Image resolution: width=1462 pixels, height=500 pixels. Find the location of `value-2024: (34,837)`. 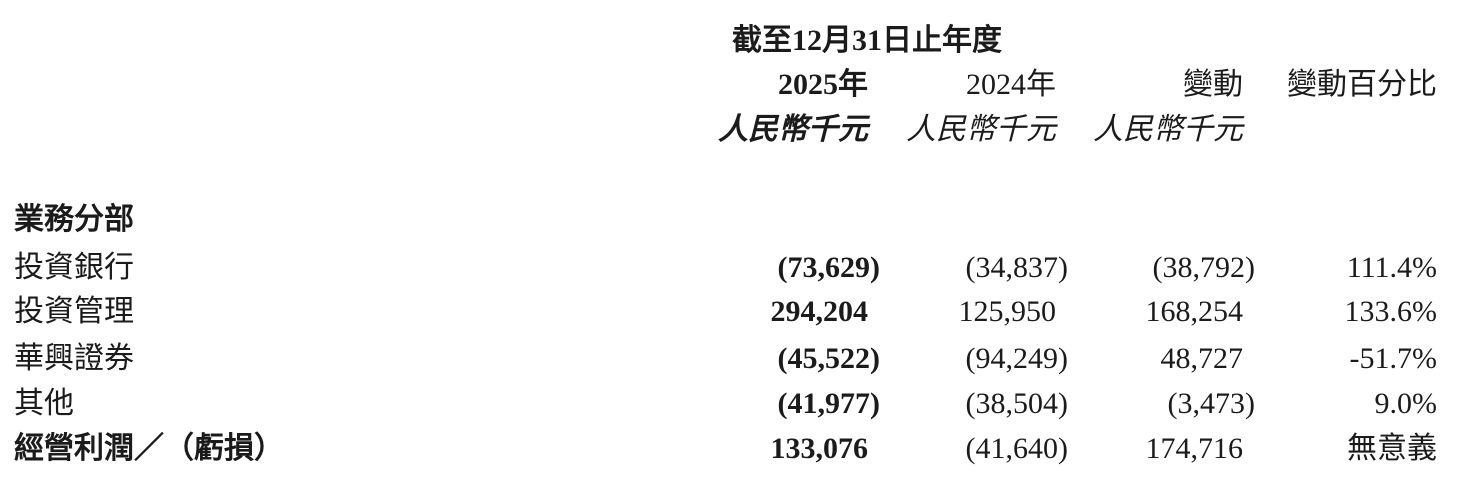

value-2024: (34,837) is located at coordinates (1016, 267).